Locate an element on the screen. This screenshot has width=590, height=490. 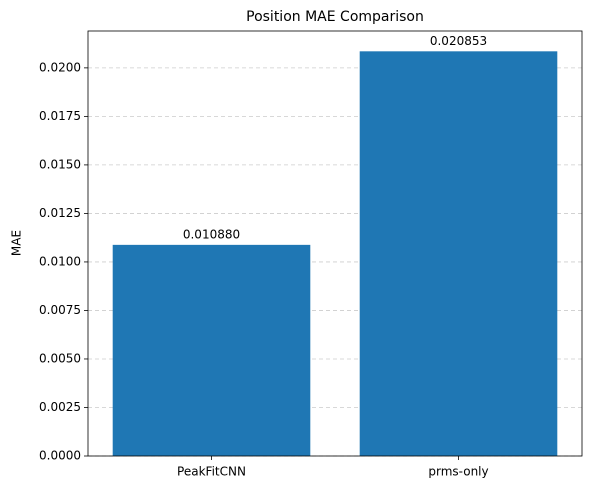
y-tick-label: 0.0175 is located at coordinates (60, 116).